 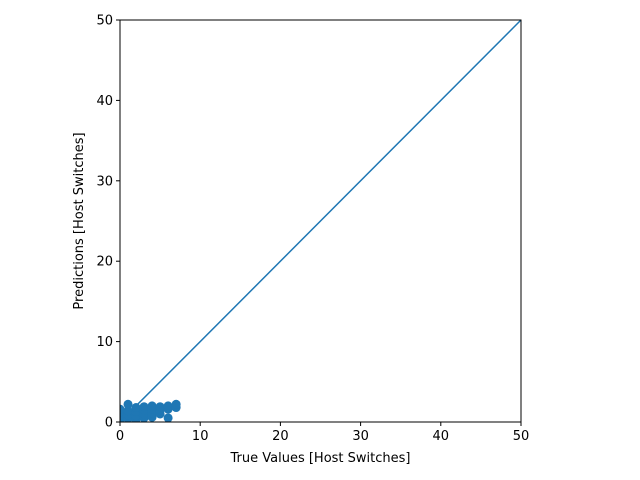 What do you see at coordinates (120, 436) in the screenshot?
I see `x-tick-label: 0` at bounding box center [120, 436].